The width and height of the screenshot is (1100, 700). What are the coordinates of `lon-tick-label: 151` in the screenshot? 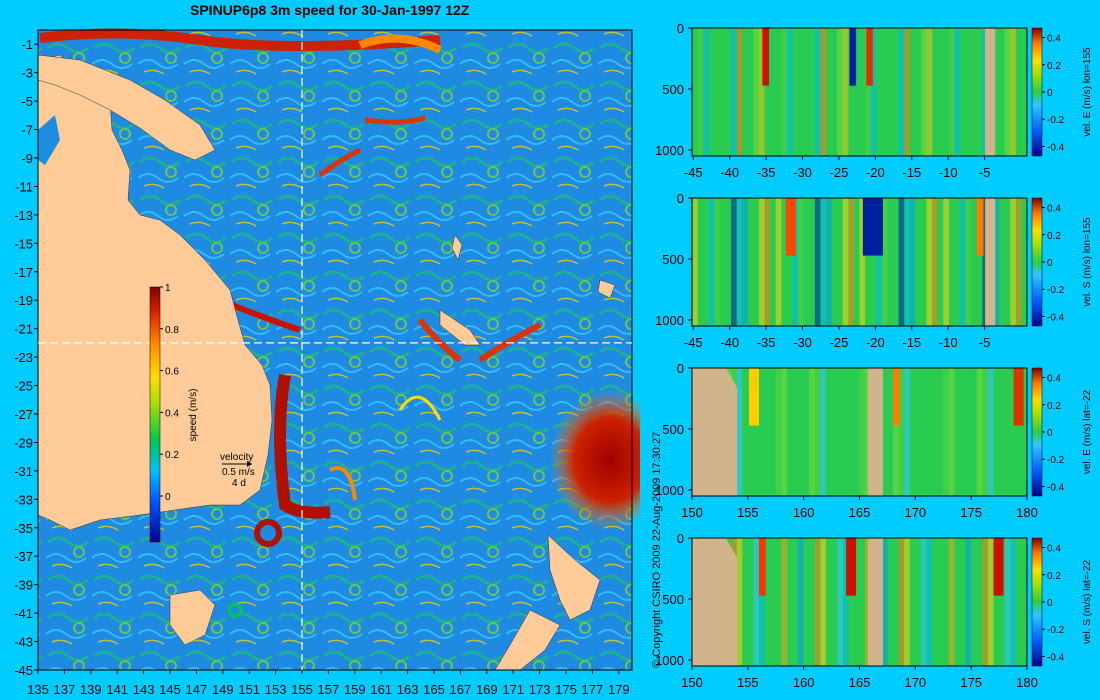 It's located at (249, 689).